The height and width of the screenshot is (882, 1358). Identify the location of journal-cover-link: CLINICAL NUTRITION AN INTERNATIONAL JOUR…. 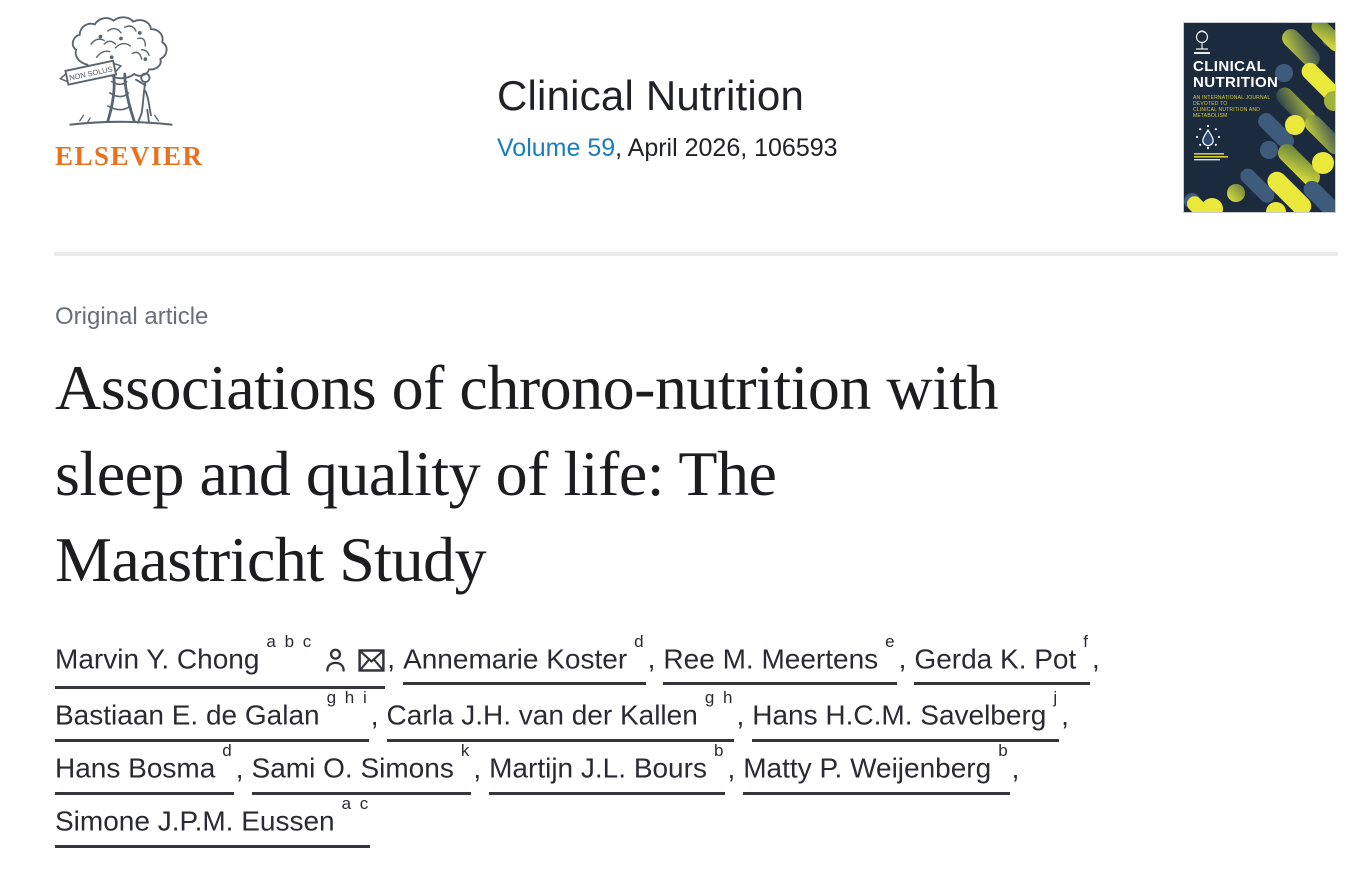
(1259, 117).